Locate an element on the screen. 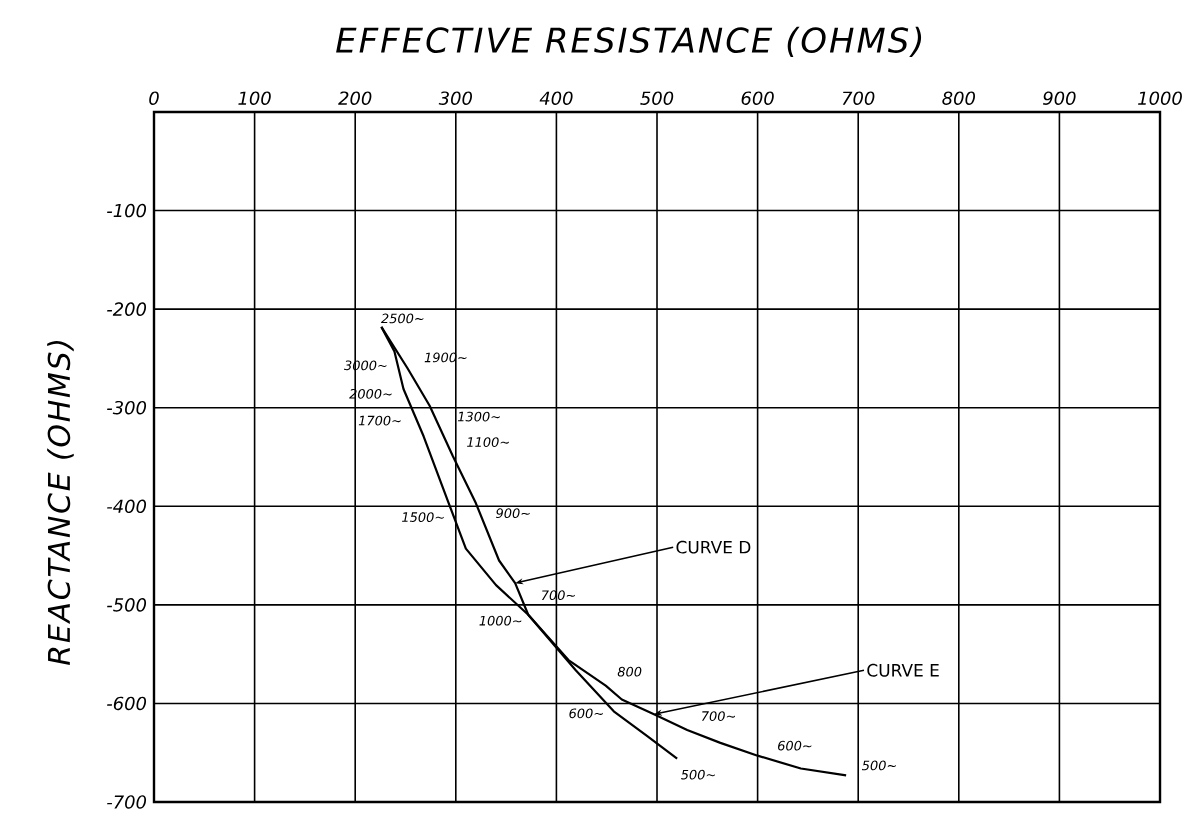  text: CURVE D is located at coordinates (713, 547).